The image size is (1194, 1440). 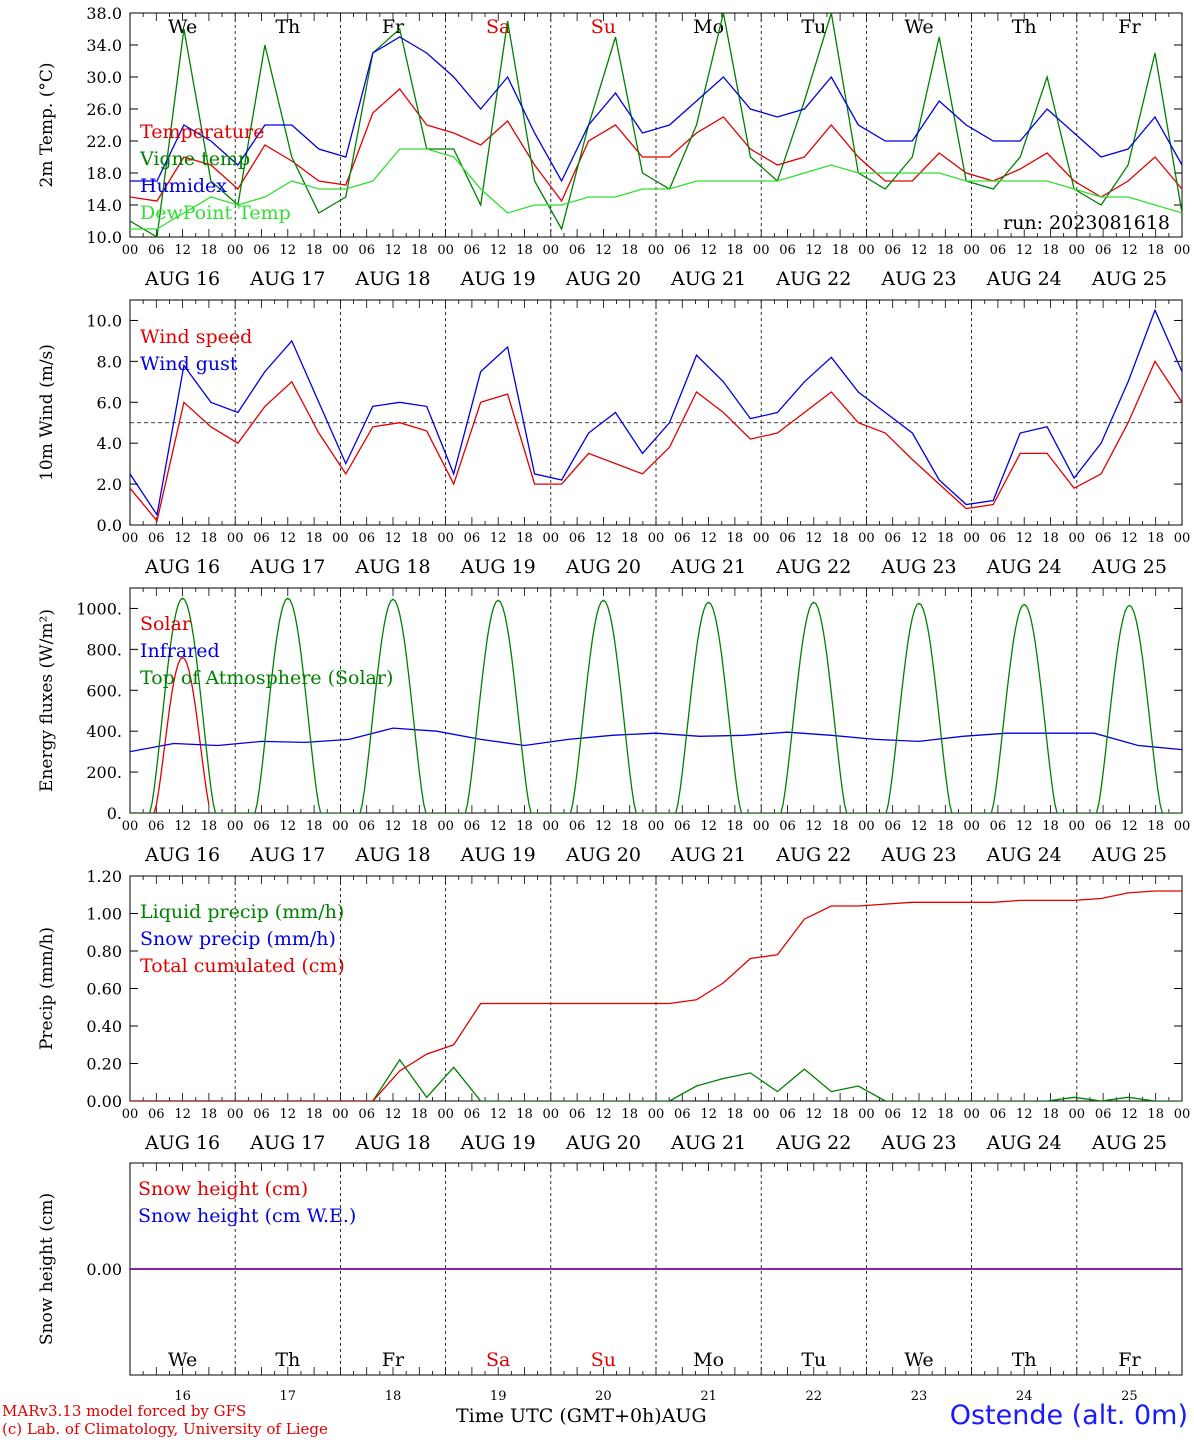 I want to click on y-tick-label: 8.0, so click(x=109, y=361).